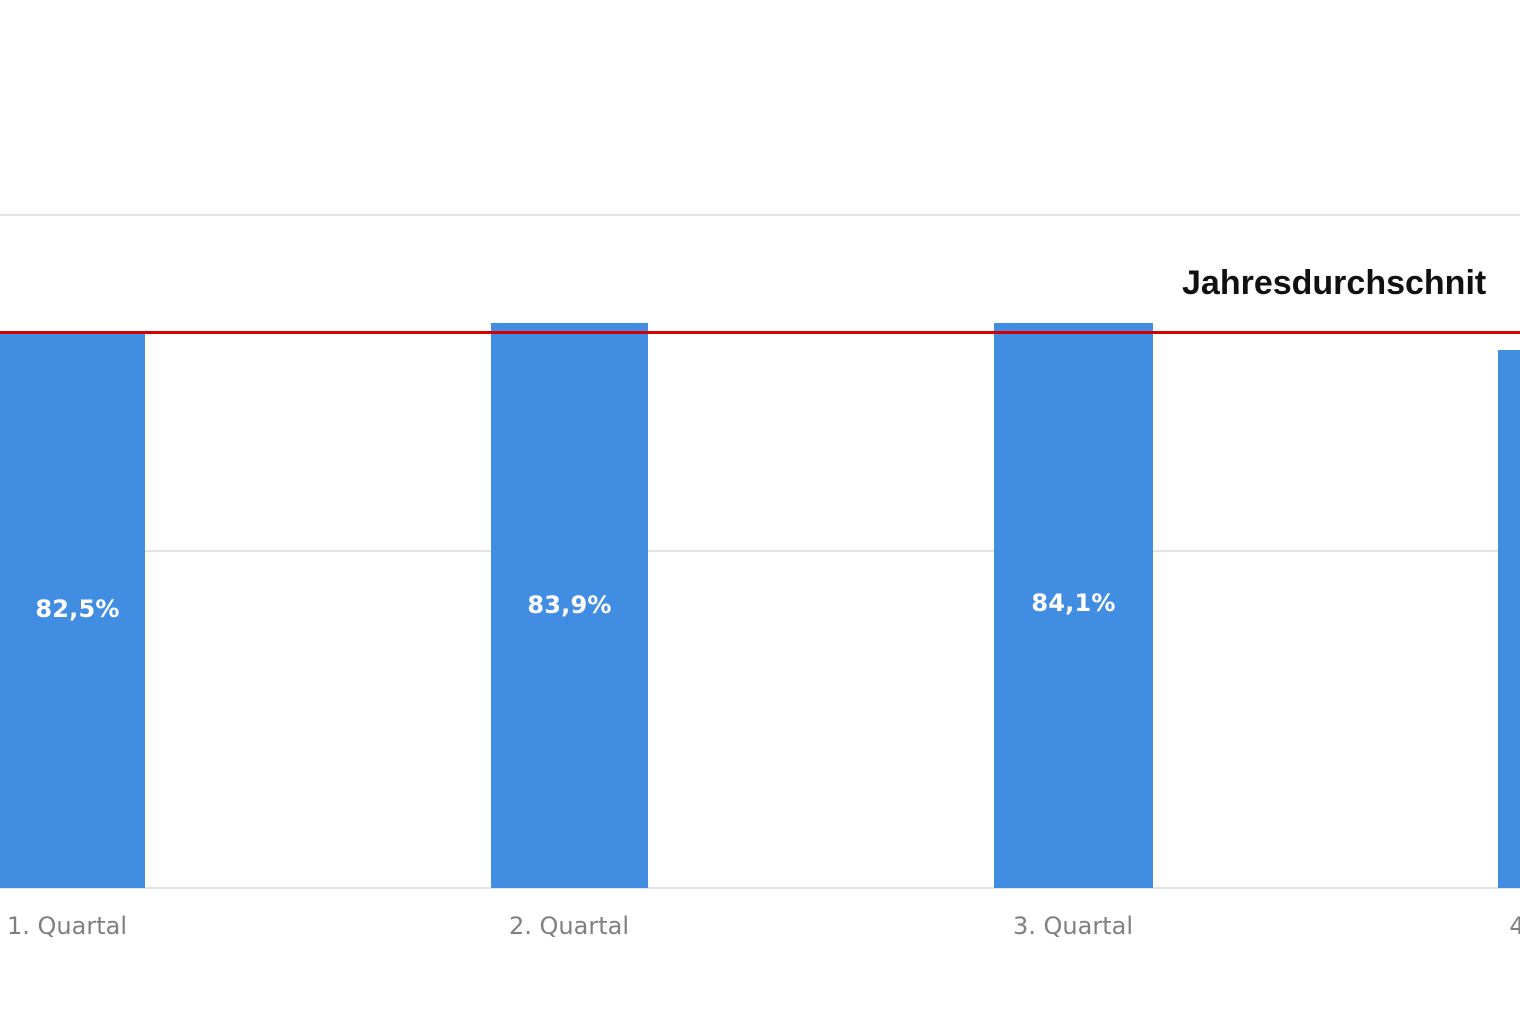  What do you see at coordinates (77, 609) in the screenshot?
I see `data-label-q1: 82,5%` at bounding box center [77, 609].